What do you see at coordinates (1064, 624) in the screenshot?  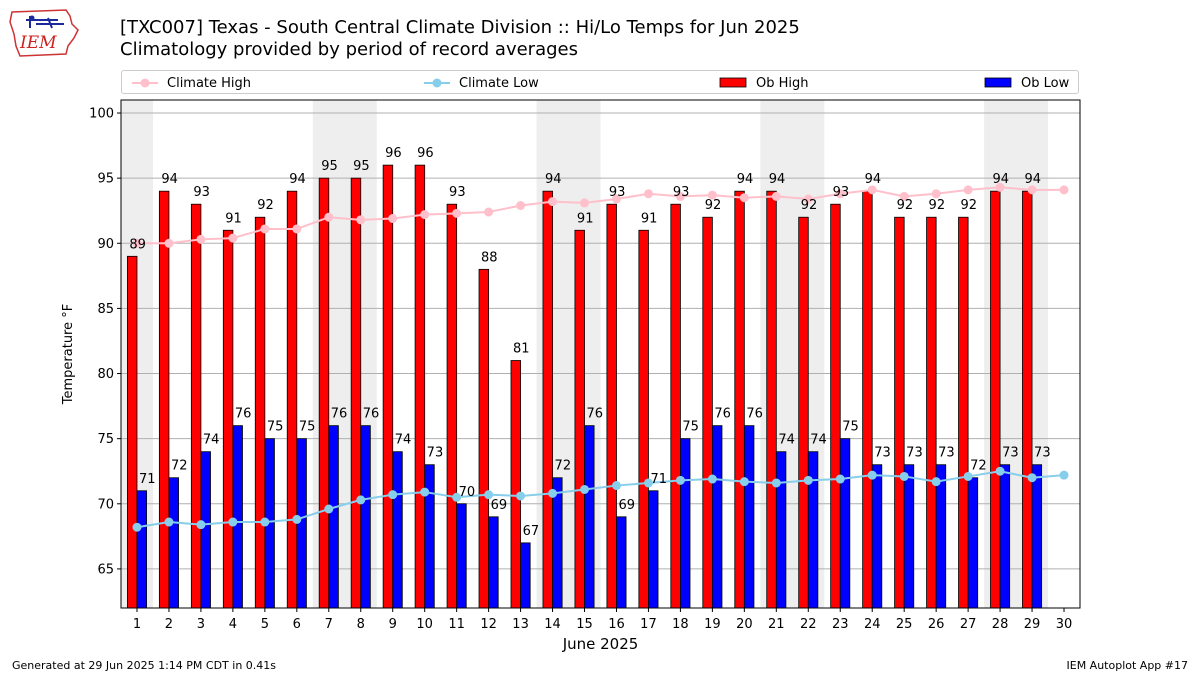 I see `x-tick-label: 30` at bounding box center [1064, 624].